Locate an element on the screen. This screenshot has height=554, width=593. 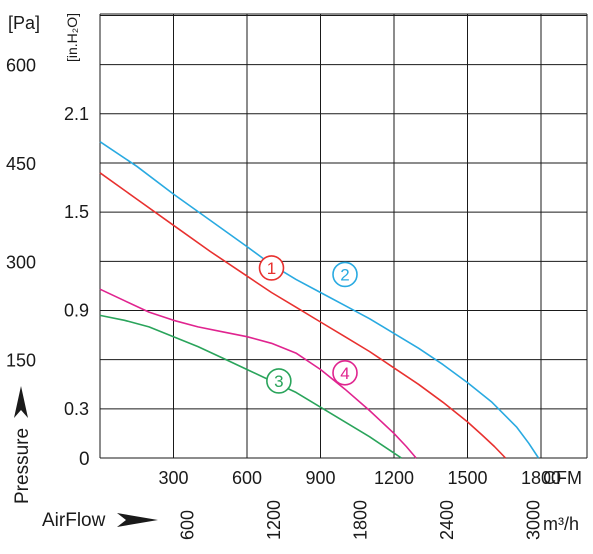
cfm-tick-label: 1800 is located at coordinates (541, 478).